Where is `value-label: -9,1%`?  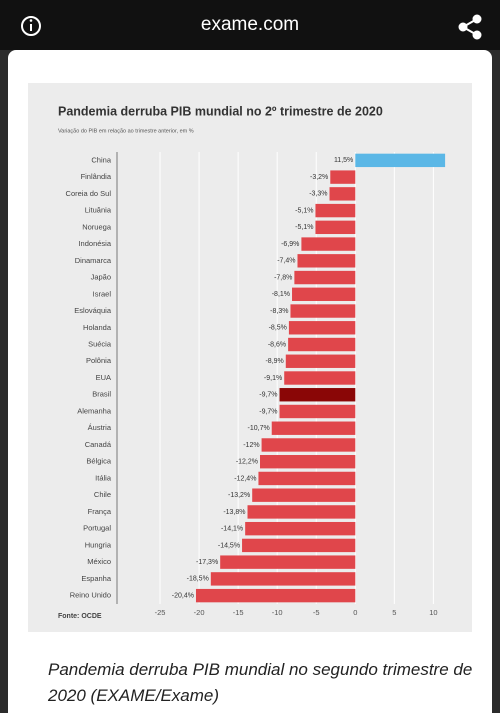
value-label: -9,1% is located at coordinates (273, 378).